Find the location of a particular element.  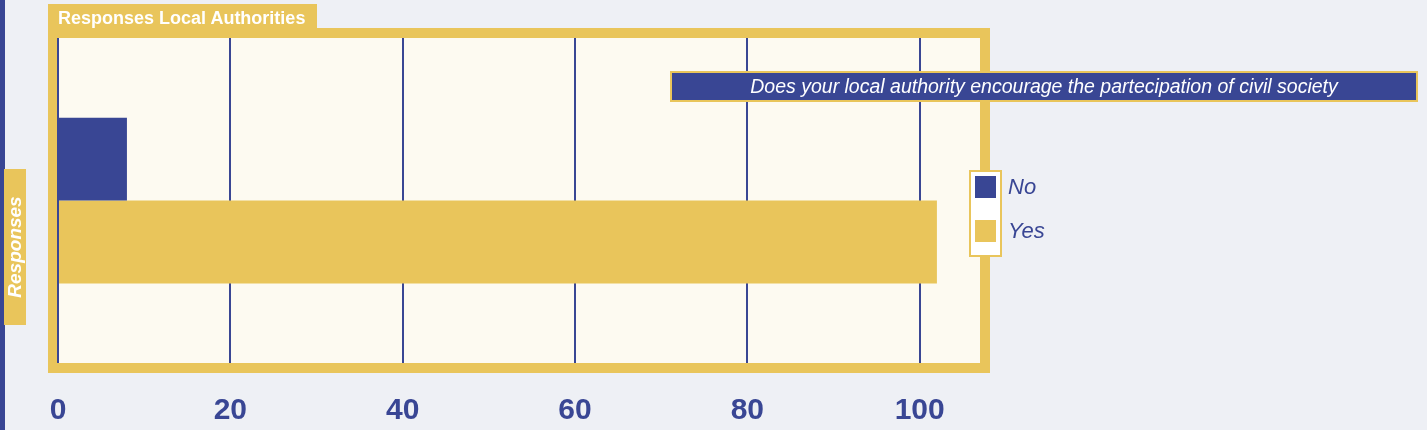

x-tick-label: 0 is located at coordinates (58, 409).